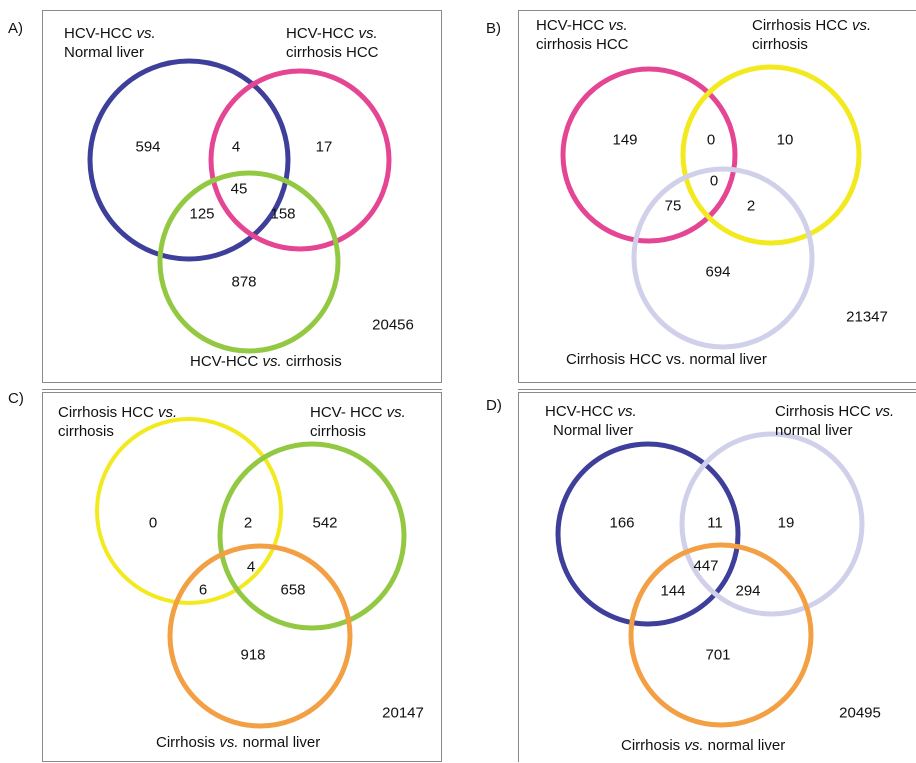 Image resolution: width=916 pixels, height=763 pixels. What do you see at coordinates (248, 523) in the screenshot?
I see `panel-c-count-r12: 2` at bounding box center [248, 523].